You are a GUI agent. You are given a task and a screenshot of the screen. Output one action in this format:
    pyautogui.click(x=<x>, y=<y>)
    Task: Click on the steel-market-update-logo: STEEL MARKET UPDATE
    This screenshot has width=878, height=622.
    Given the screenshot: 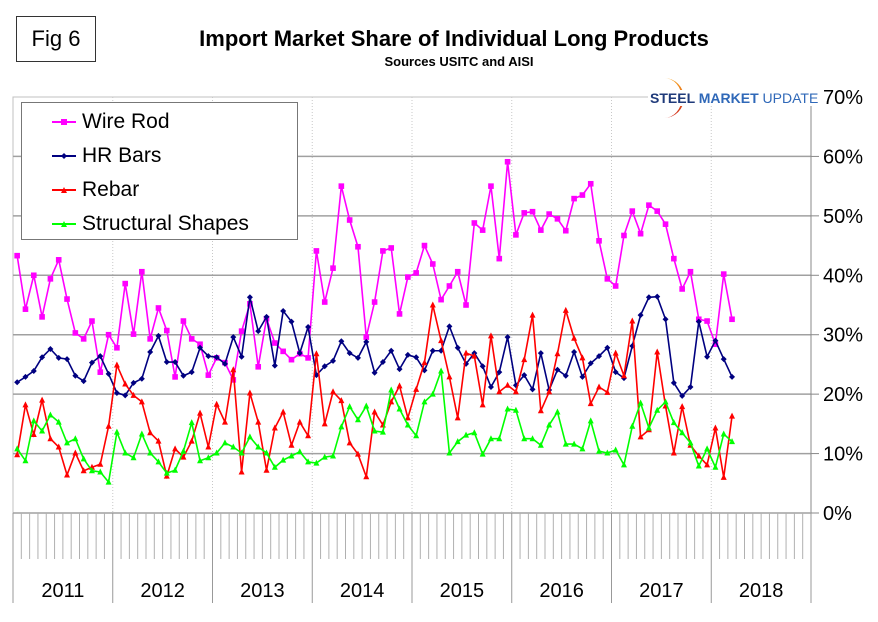 What is the action you would take?
    pyautogui.click(x=724, y=98)
    